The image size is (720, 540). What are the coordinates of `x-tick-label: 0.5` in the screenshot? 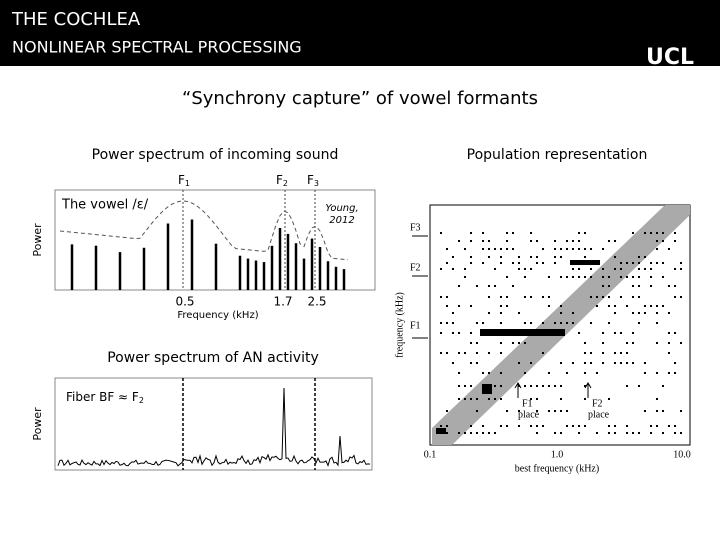 It's located at (184, 302).